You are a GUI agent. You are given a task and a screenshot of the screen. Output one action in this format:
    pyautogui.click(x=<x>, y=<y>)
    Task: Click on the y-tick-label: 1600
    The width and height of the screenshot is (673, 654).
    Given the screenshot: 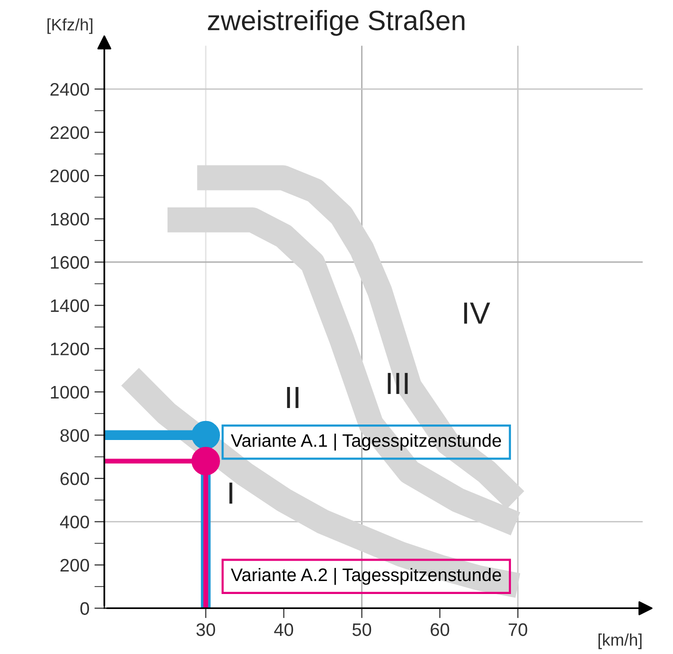 What is the action you would take?
    pyautogui.click(x=70, y=262)
    